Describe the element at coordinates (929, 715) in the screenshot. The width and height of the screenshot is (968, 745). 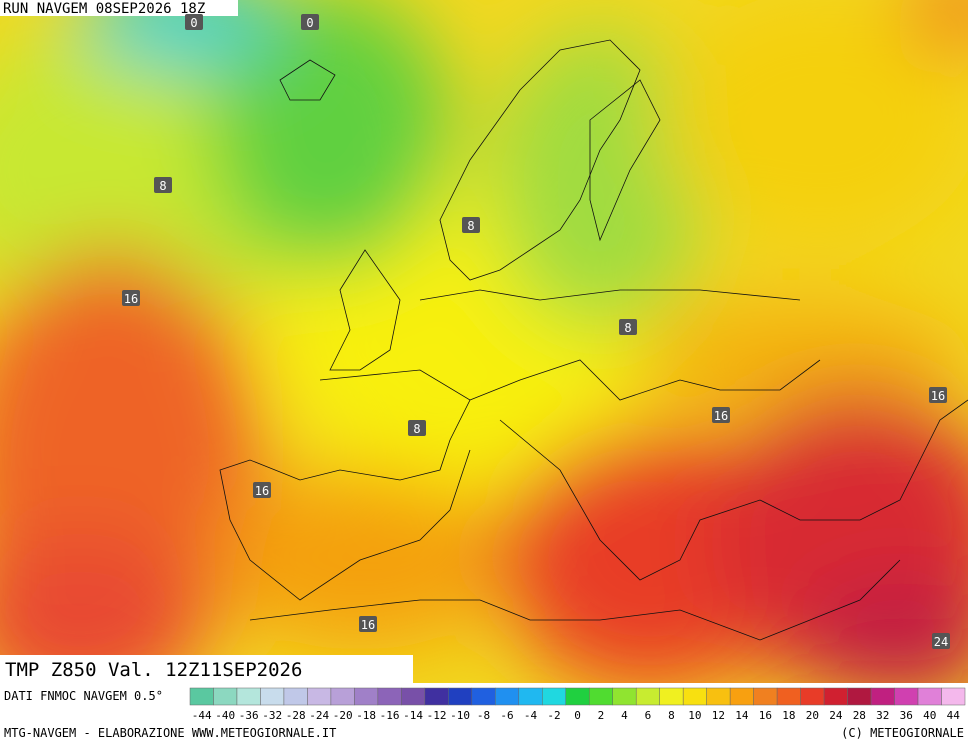
I see `legend-label: 40` at that location.